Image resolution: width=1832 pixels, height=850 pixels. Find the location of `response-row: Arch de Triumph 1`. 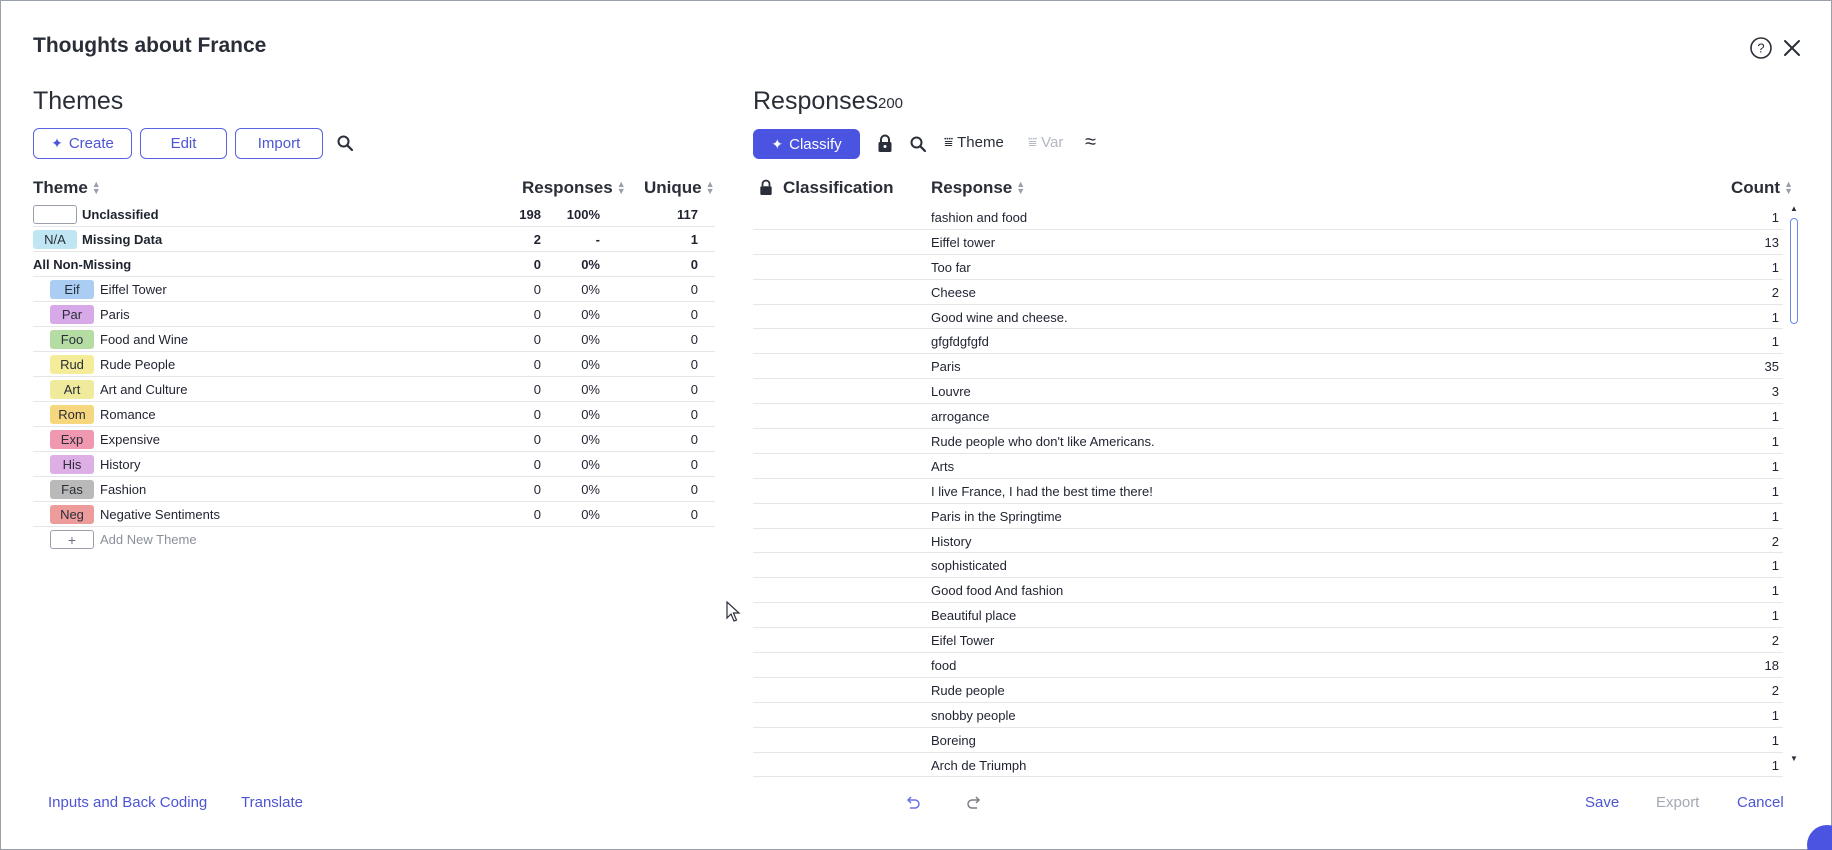

response-row: Arch de Triumph 1 is located at coordinates (1268, 765).